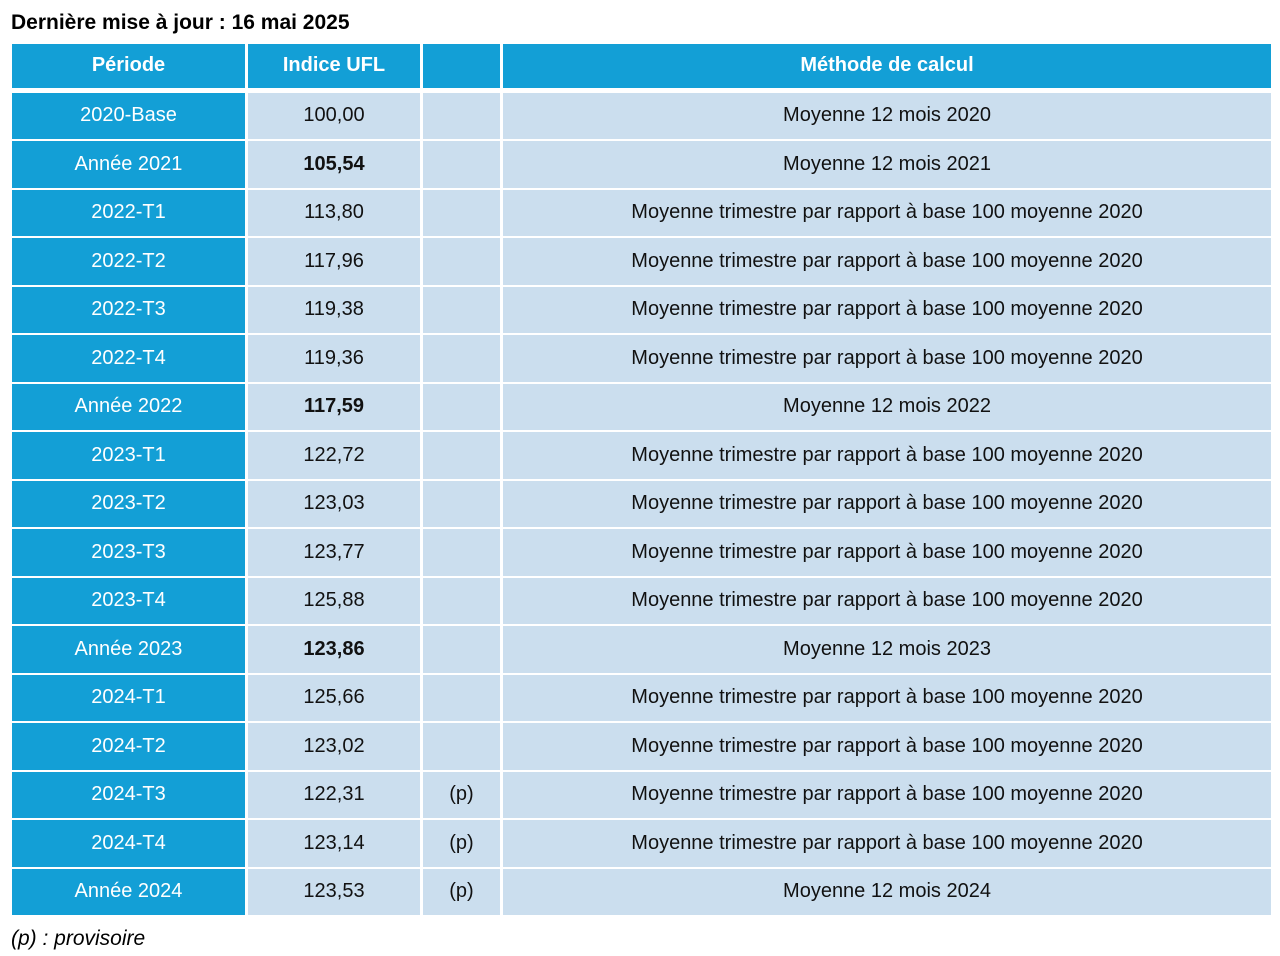 Image resolution: width=1280 pixels, height=956 pixels. What do you see at coordinates (334, 455) in the screenshot?
I see `row-index-value: 122,72` at bounding box center [334, 455].